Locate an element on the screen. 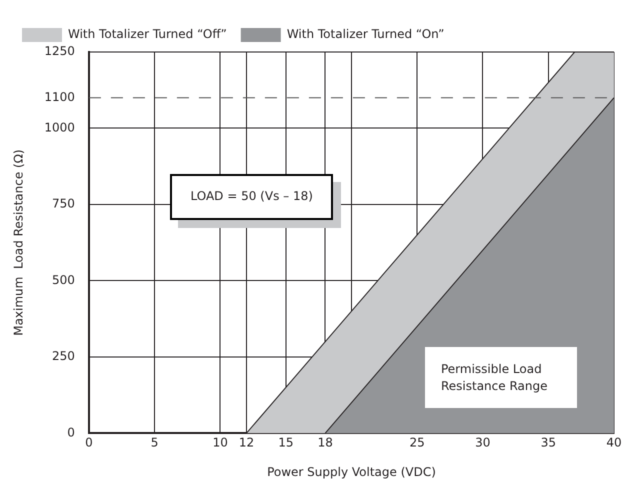 Image resolution: width=634 pixels, height=492 pixels. x-tick-label: 0 is located at coordinates (89, 443).